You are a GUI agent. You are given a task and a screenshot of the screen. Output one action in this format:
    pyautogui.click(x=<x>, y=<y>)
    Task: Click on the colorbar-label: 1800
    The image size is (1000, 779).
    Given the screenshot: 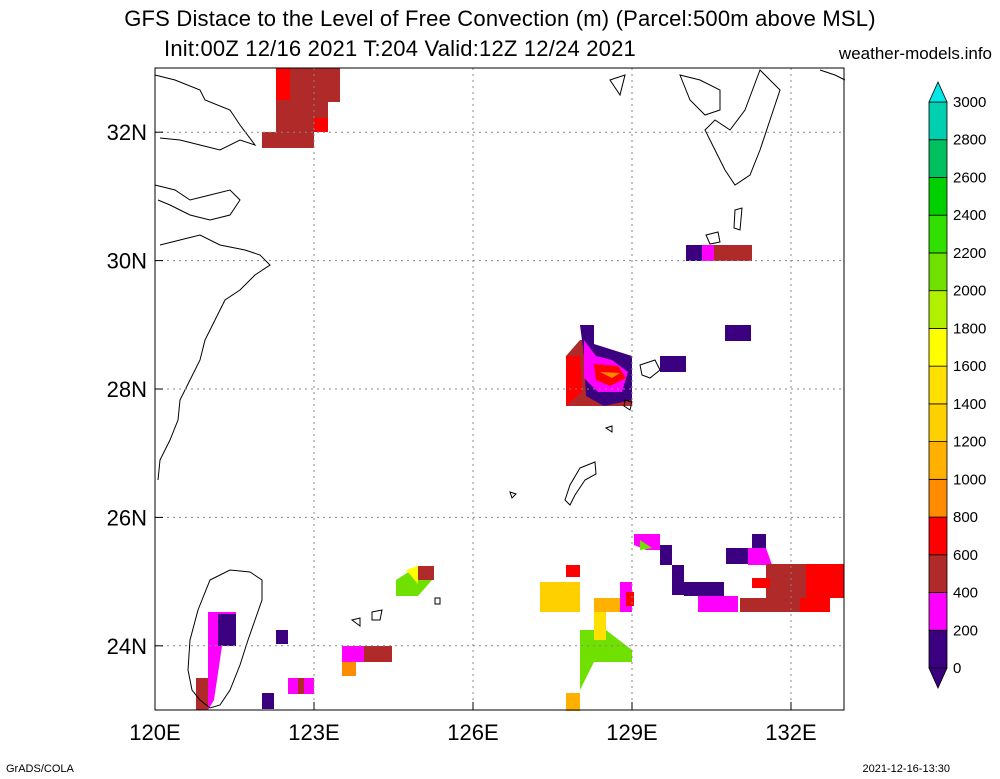 What is the action you would take?
    pyautogui.click(x=969, y=328)
    